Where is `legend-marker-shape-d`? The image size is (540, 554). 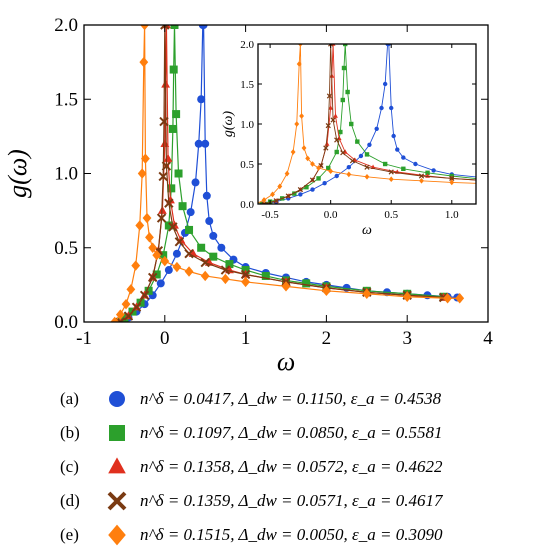
legend-marker-shape-d is located at coordinates (117, 501).